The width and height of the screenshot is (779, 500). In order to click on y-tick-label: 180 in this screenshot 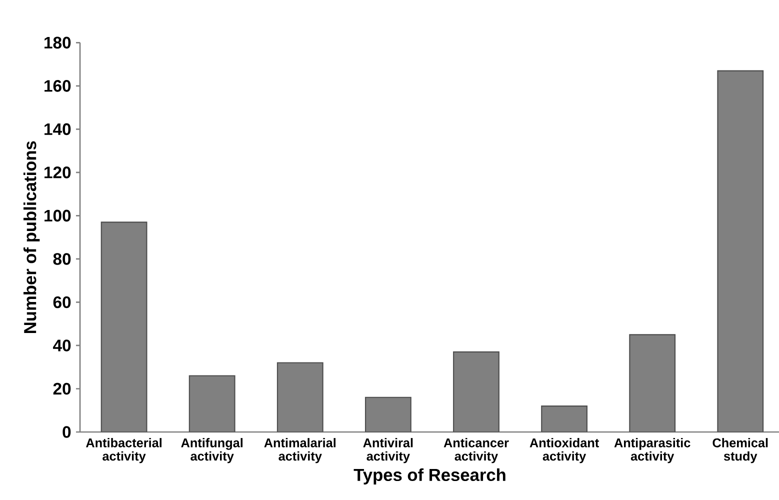, I will do `click(57, 42)`.